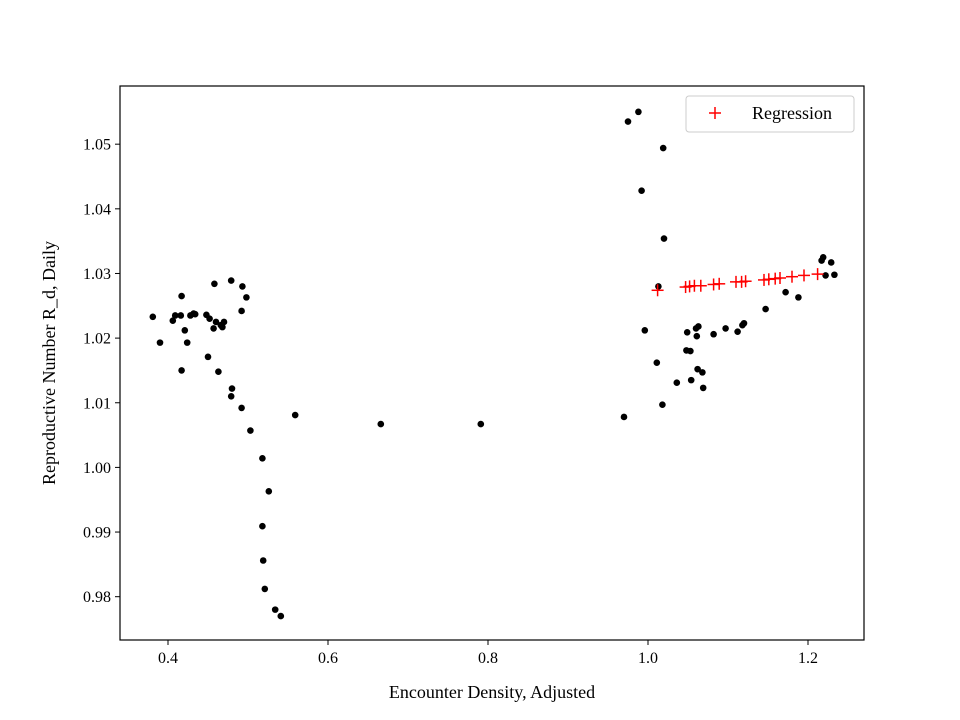  What do you see at coordinates (97, 597) in the screenshot?
I see `y-tick-label: 0.98` at bounding box center [97, 597].